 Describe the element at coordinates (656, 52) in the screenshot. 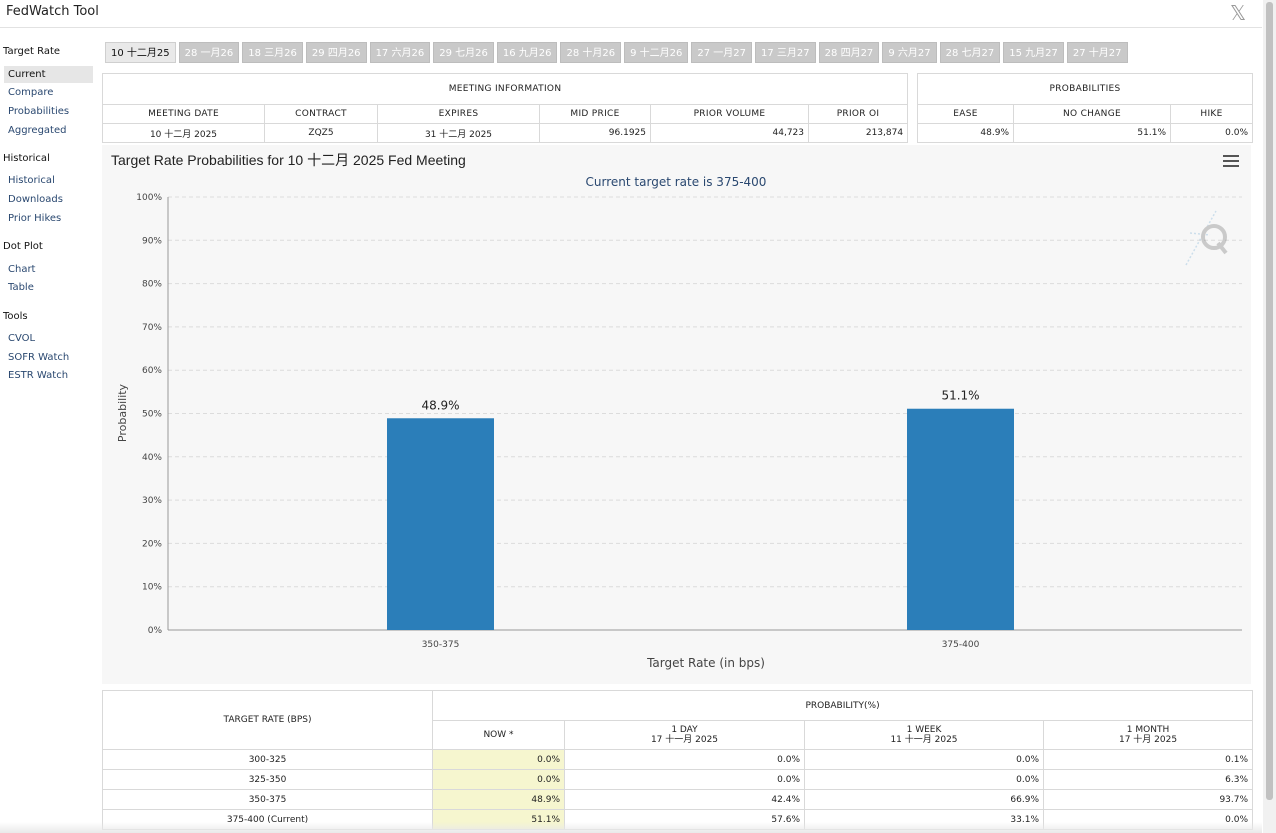

I see `tab-meeting: 9 十二月26` at that location.